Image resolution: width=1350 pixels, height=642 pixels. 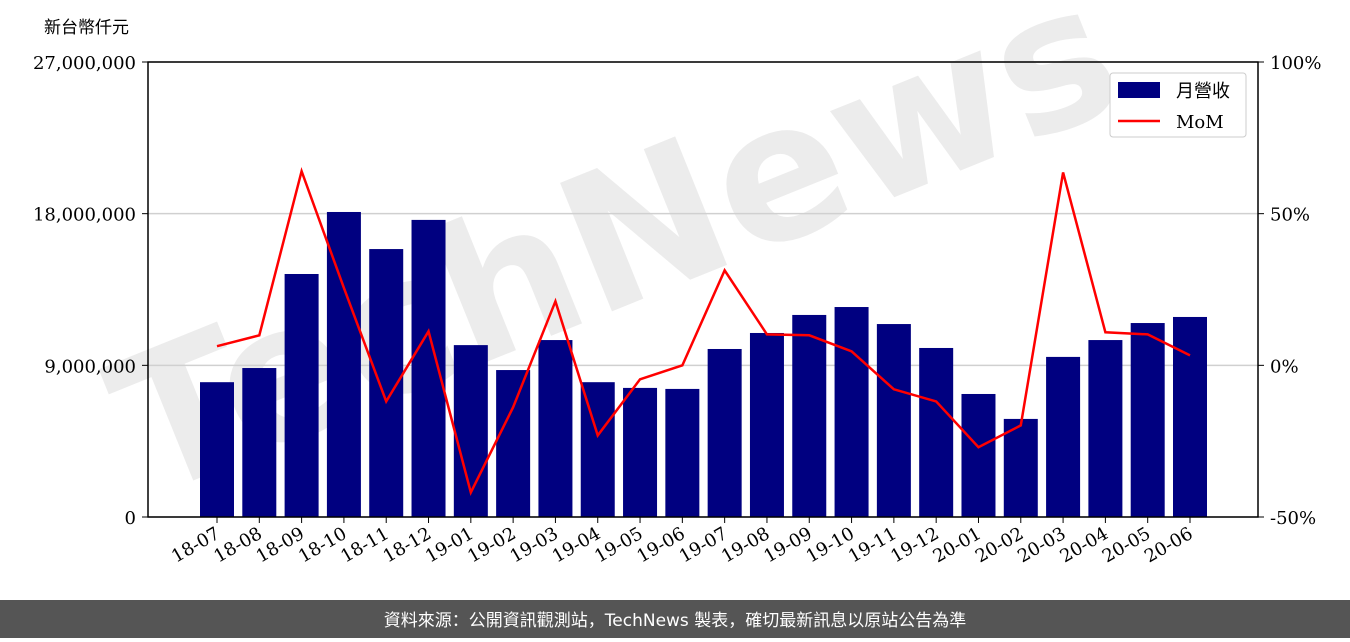 What do you see at coordinates (1200, 122) in the screenshot?
I see `legend-label: MoM` at bounding box center [1200, 122].